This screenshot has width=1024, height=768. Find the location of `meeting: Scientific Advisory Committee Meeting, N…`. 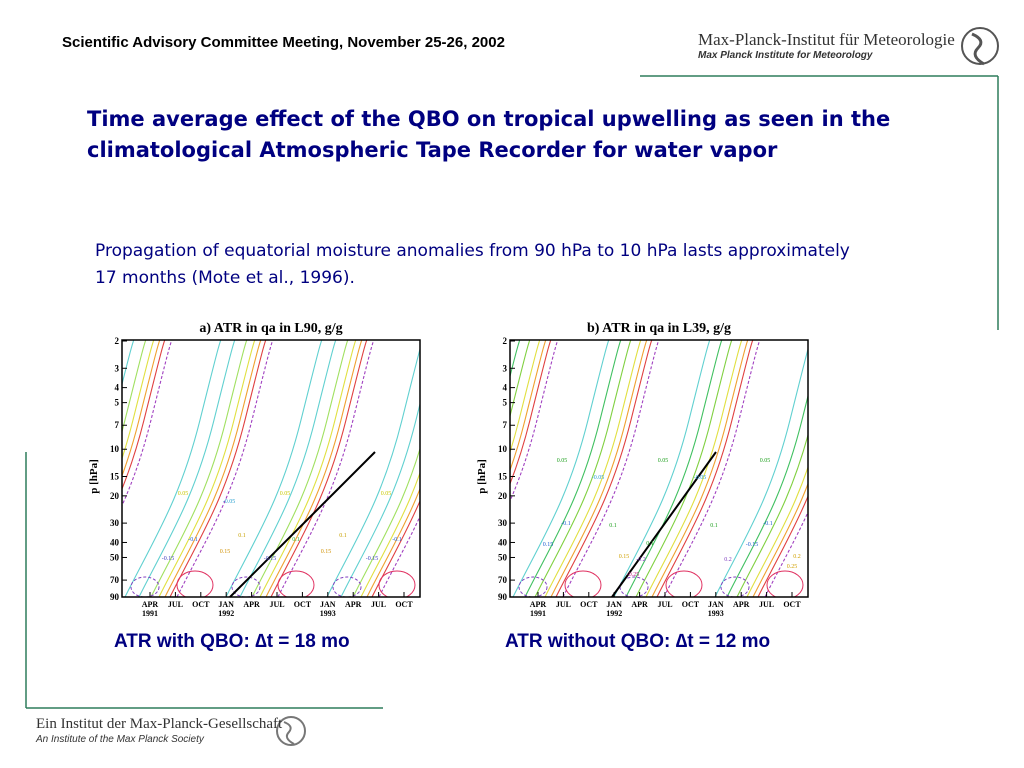

meeting: Scientific Advisory Committee Meeting, N… is located at coordinates (283, 42).